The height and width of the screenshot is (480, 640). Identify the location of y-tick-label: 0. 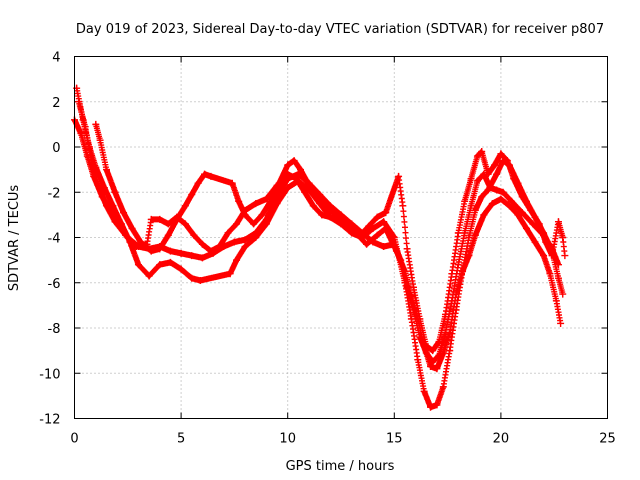
(56, 148).